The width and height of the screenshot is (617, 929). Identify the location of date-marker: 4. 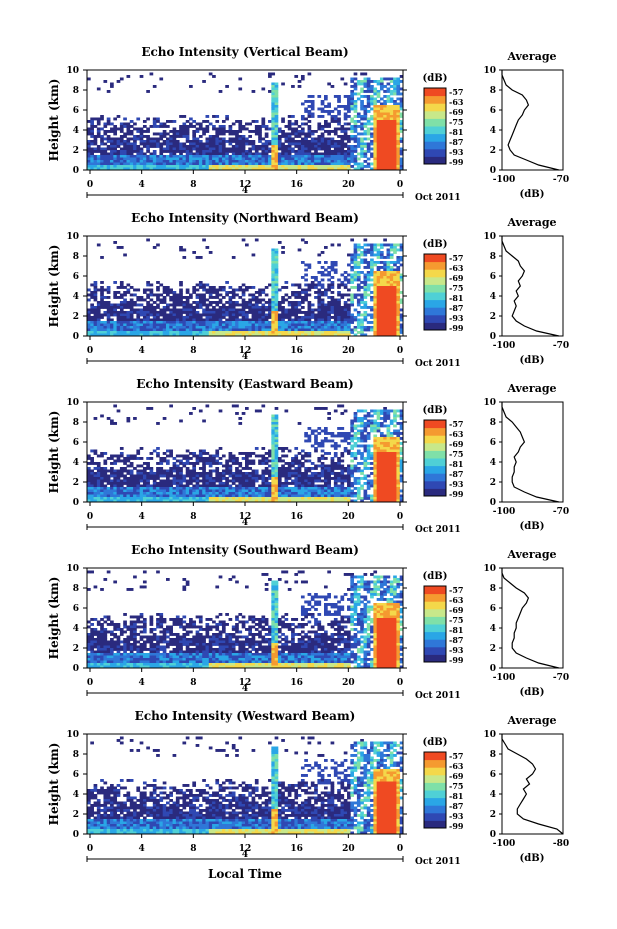
(245, 357).